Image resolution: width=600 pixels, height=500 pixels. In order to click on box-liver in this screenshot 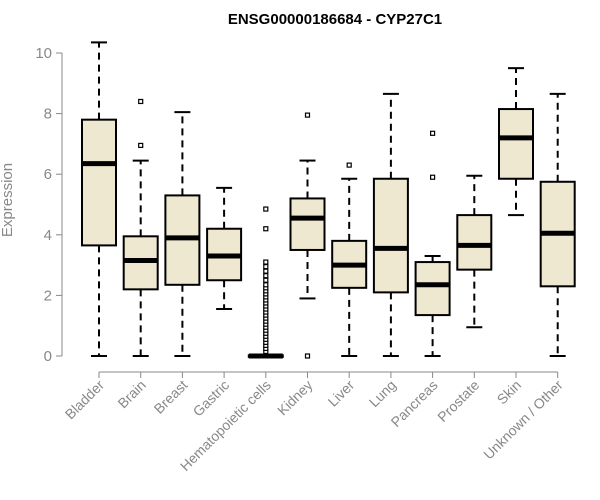, I will do `click(349, 259)`.